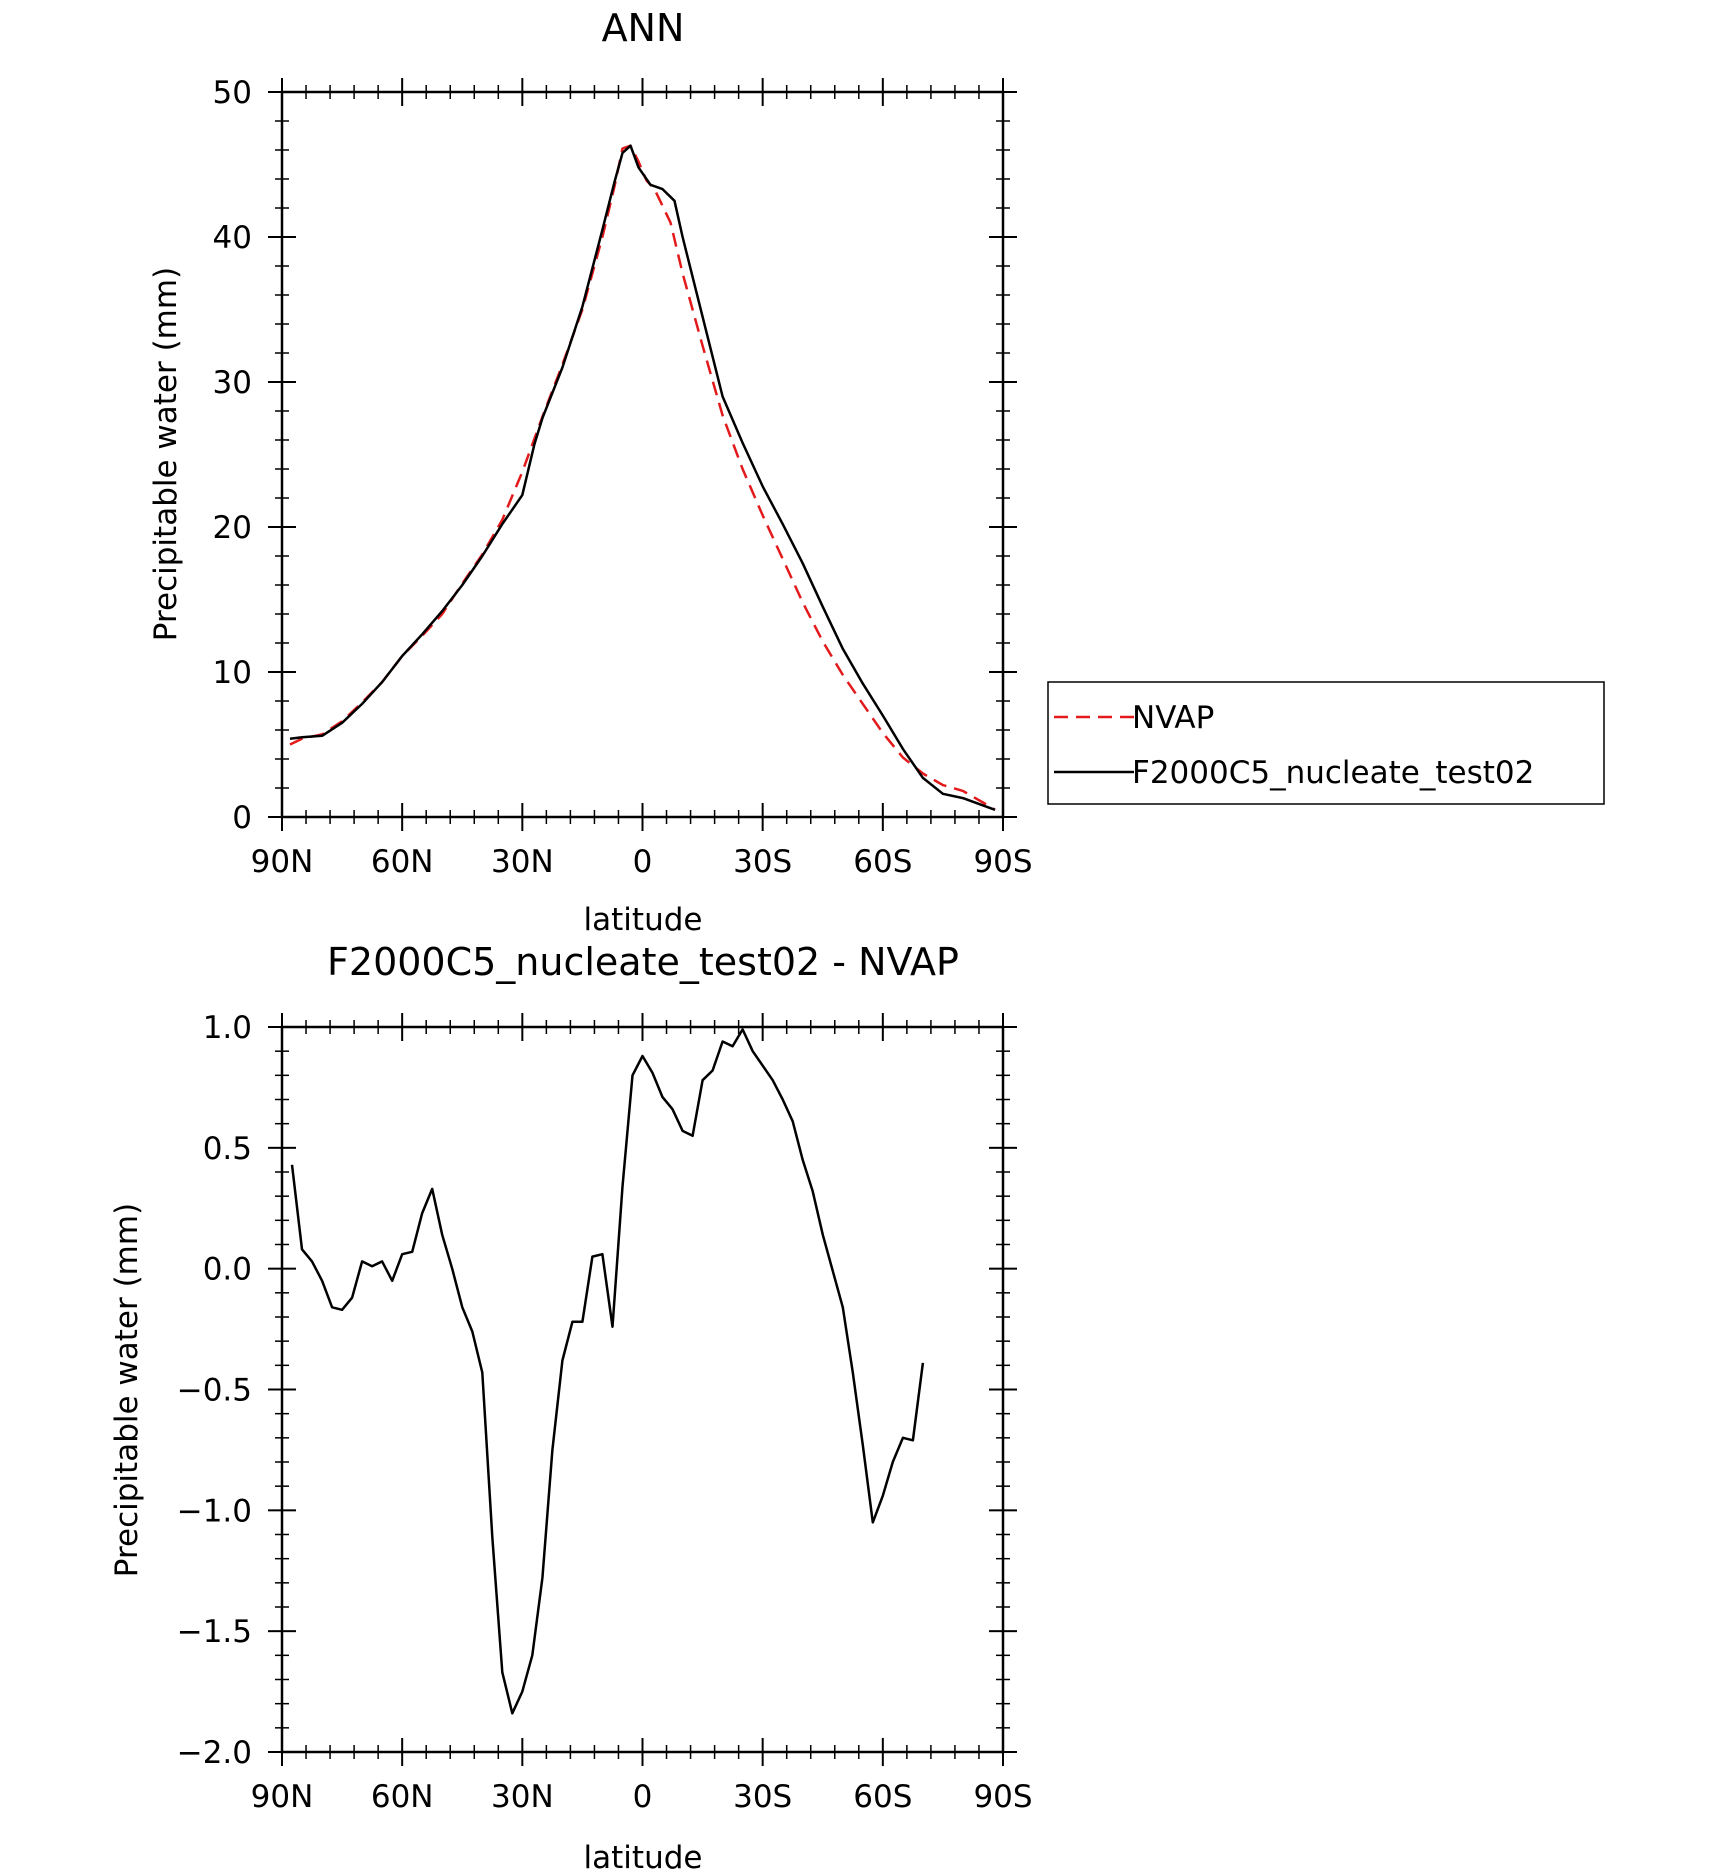 The height and width of the screenshot is (1872, 1710). What do you see at coordinates (227, 1149) in the screenshot?
I see `bottom-chart-y-tick-label: 0.5` at bounding box center [227, 1149].